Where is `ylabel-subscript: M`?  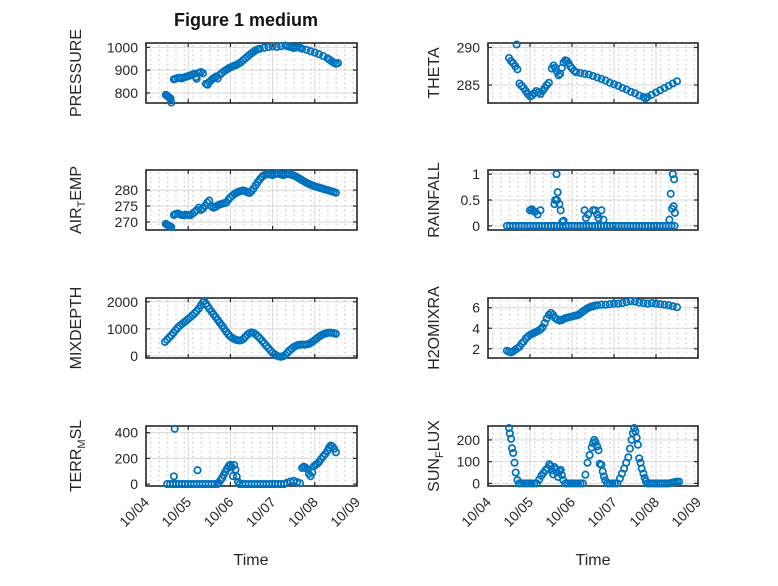 ylabel-subscript: M is located at coordinates (82, 444).